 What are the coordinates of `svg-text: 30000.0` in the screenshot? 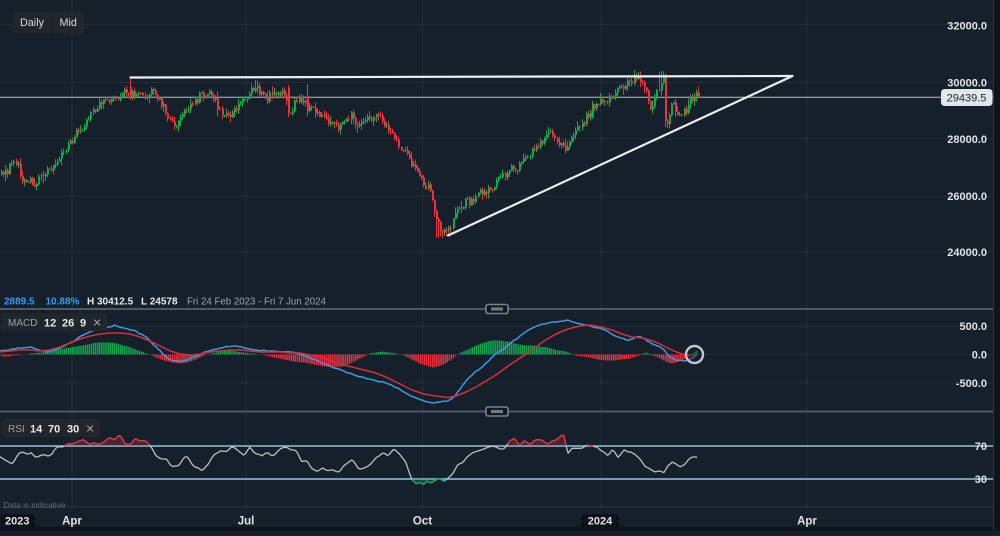 It's located at (967, 83).